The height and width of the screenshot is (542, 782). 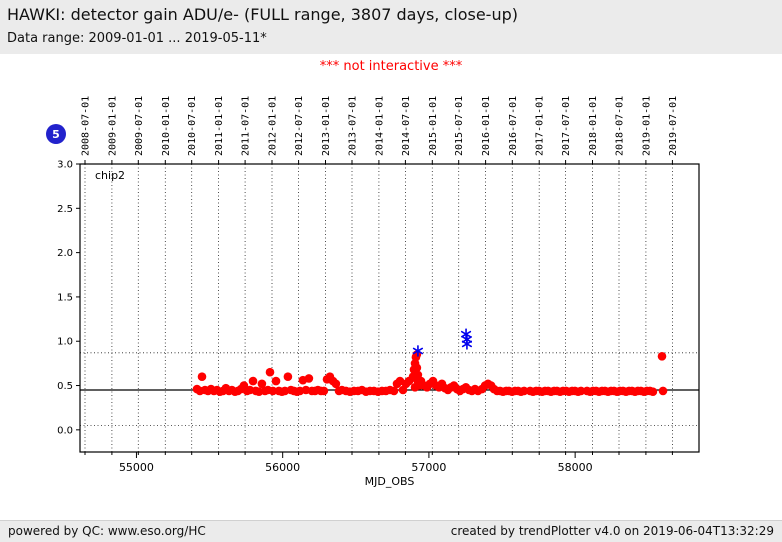 What do you see at coordinates (428, 467) in the screenshot?
I see `svg-text: 57000` at bounding box center [428, 467].